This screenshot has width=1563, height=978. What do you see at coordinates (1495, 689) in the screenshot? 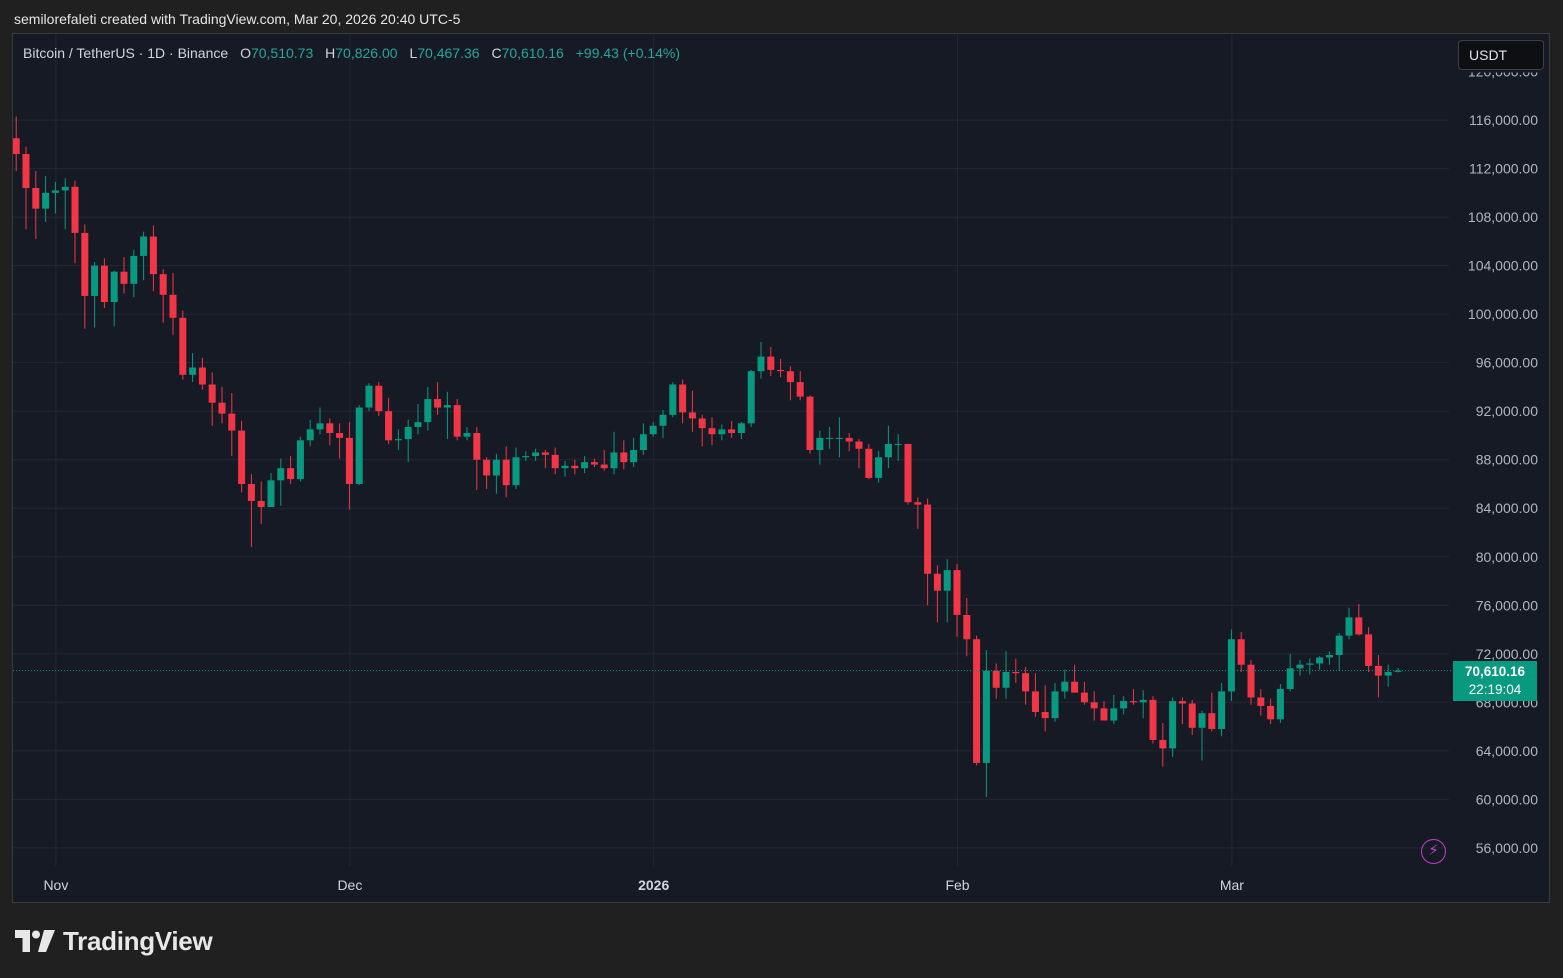
I see `bar-countdown: 22:19:04` at bounding box center [1495, 689].